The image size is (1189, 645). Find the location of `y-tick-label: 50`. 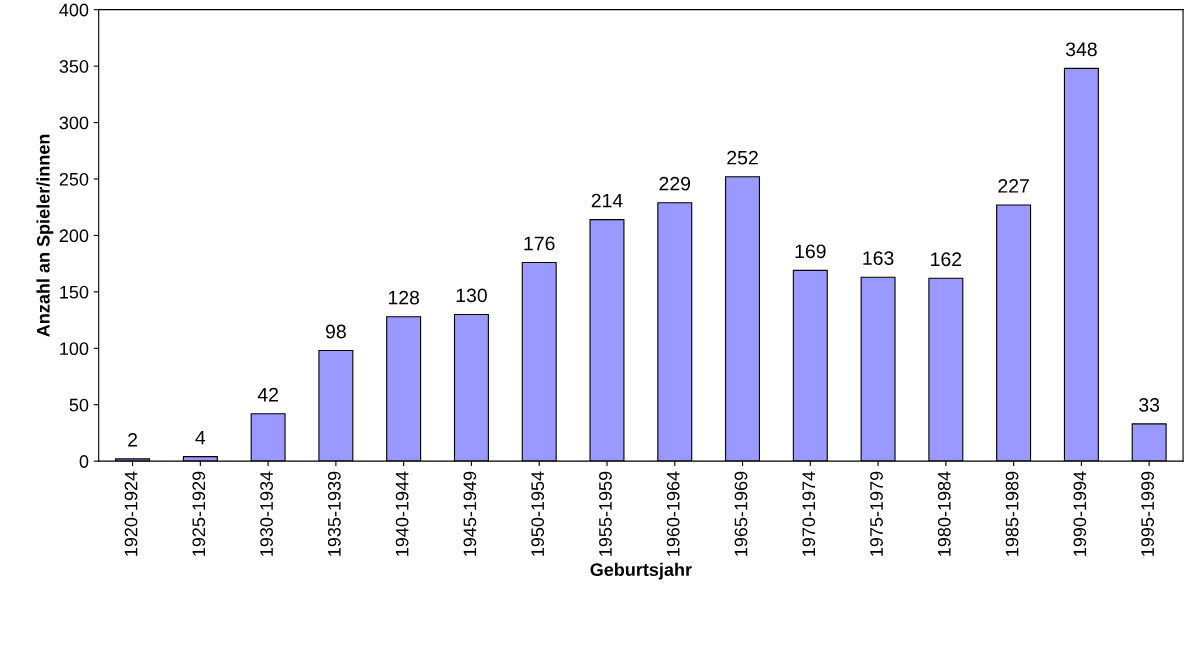

y-tick-label: 50 is located at coordinates (79, 405).